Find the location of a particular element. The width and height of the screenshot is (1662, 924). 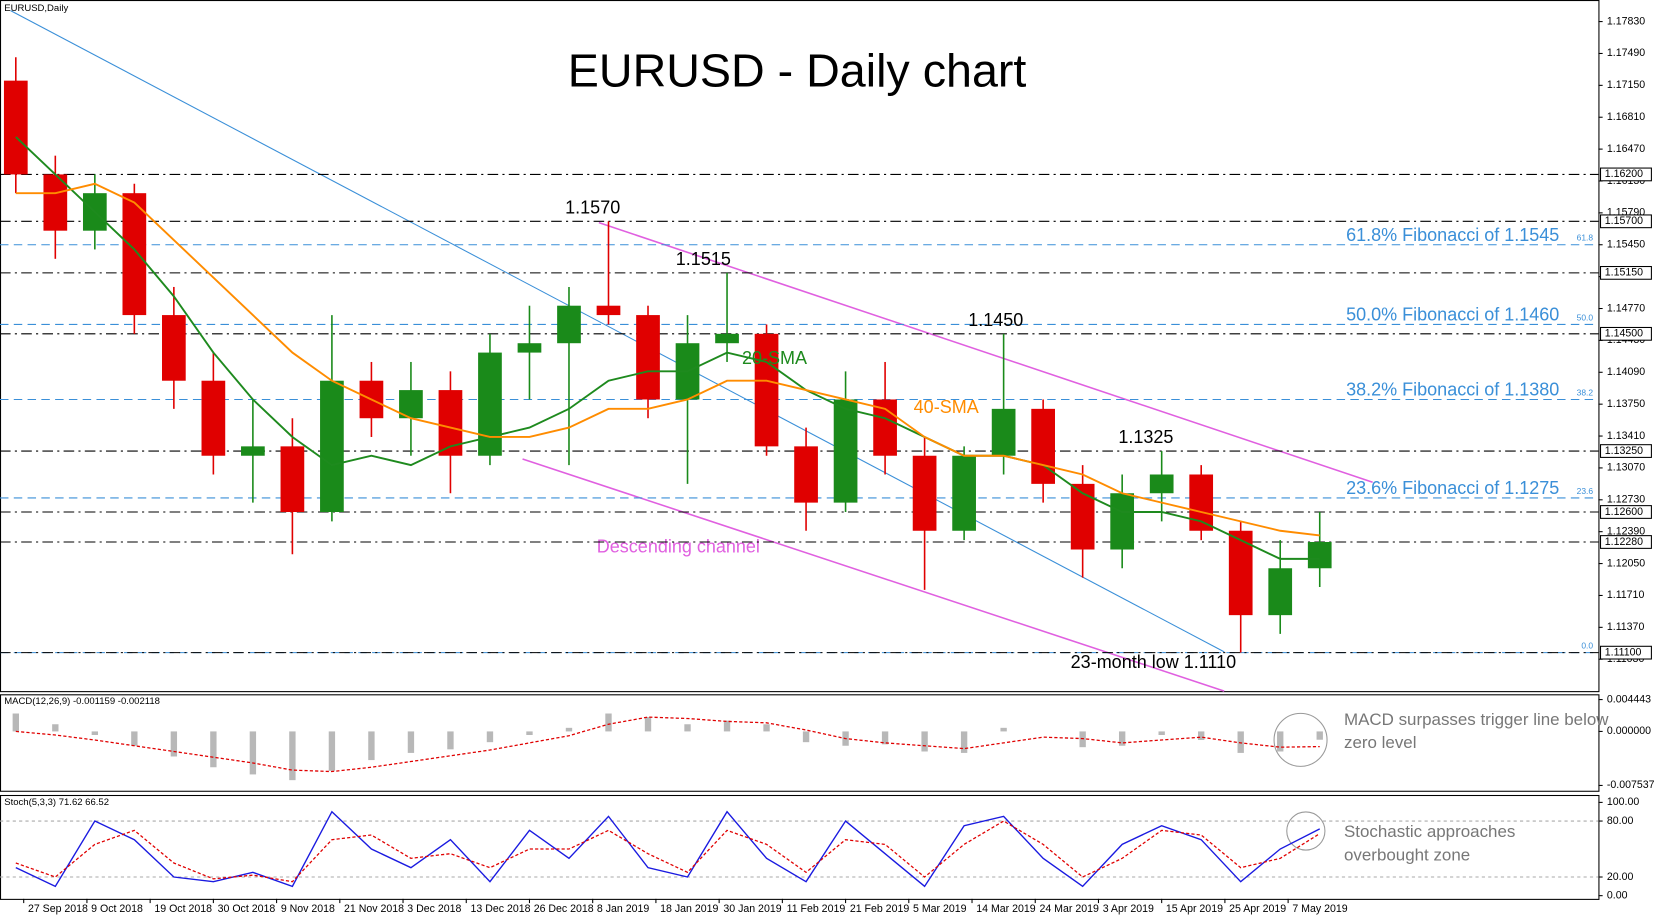

y-tick-label: 1.16810 is located at coordinates (1626, 117).